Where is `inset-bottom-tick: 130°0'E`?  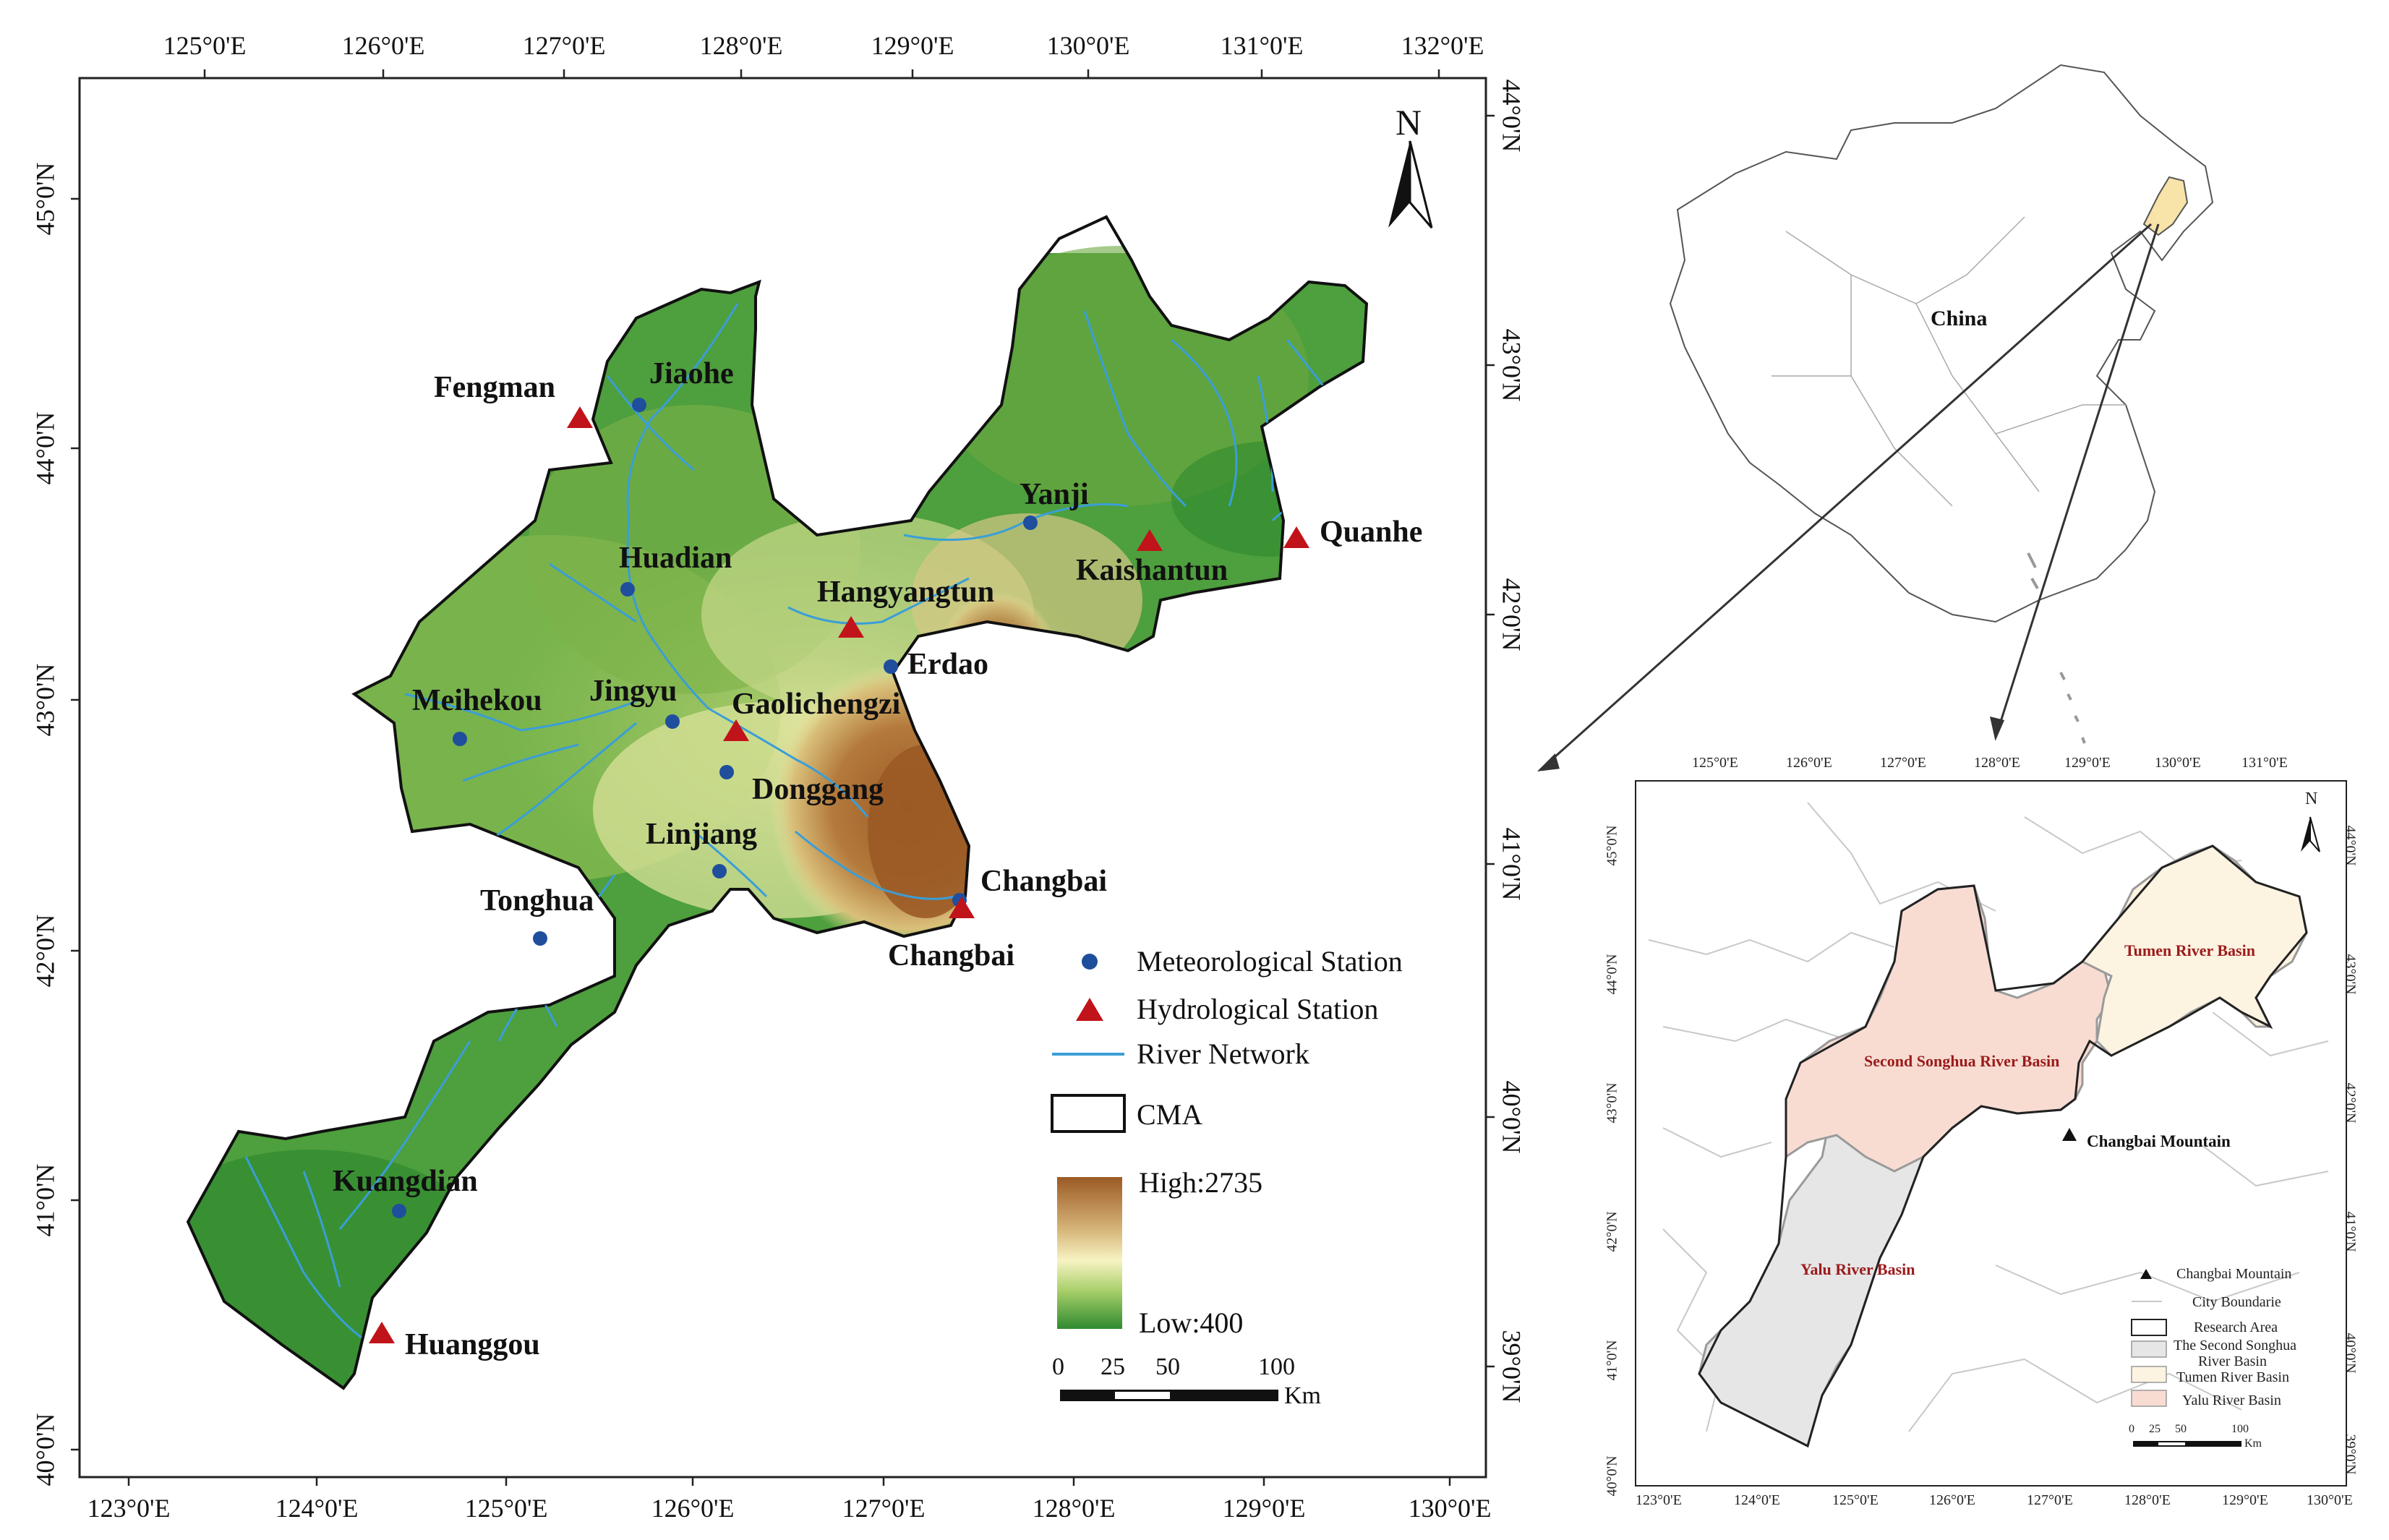
inset-bottom-tick: 130°0'E is located at coordinates (2330, 1500).